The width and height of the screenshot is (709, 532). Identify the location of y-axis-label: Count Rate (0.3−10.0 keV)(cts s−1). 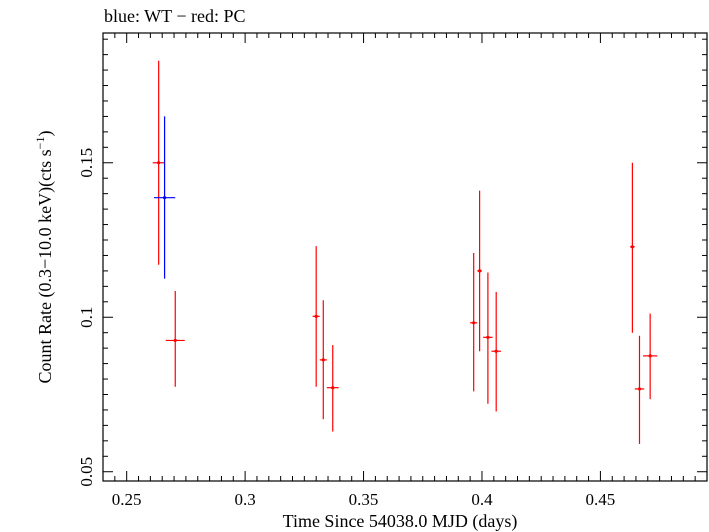
(44, 257).